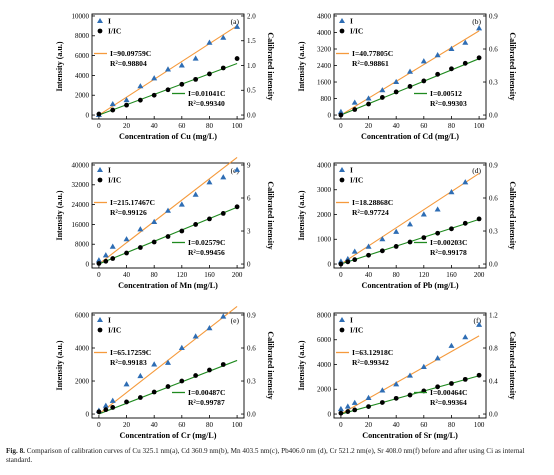 The height and width of the screenshot is (475, 554). I want to click on x-tick-label: 120, so click(424, 275).